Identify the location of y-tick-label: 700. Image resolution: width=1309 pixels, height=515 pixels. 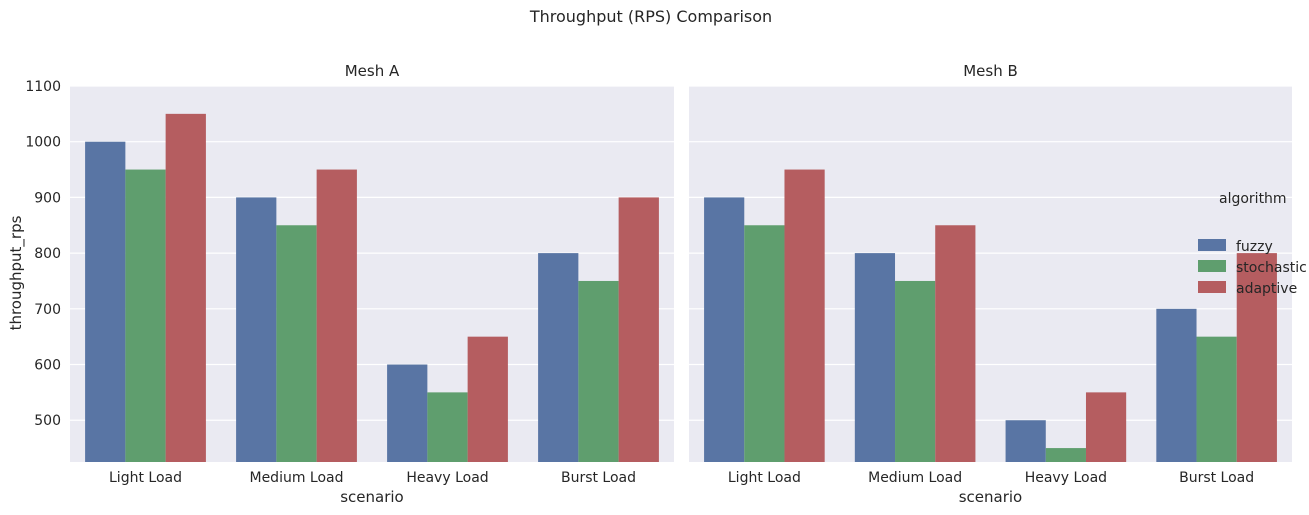
(47, 310).